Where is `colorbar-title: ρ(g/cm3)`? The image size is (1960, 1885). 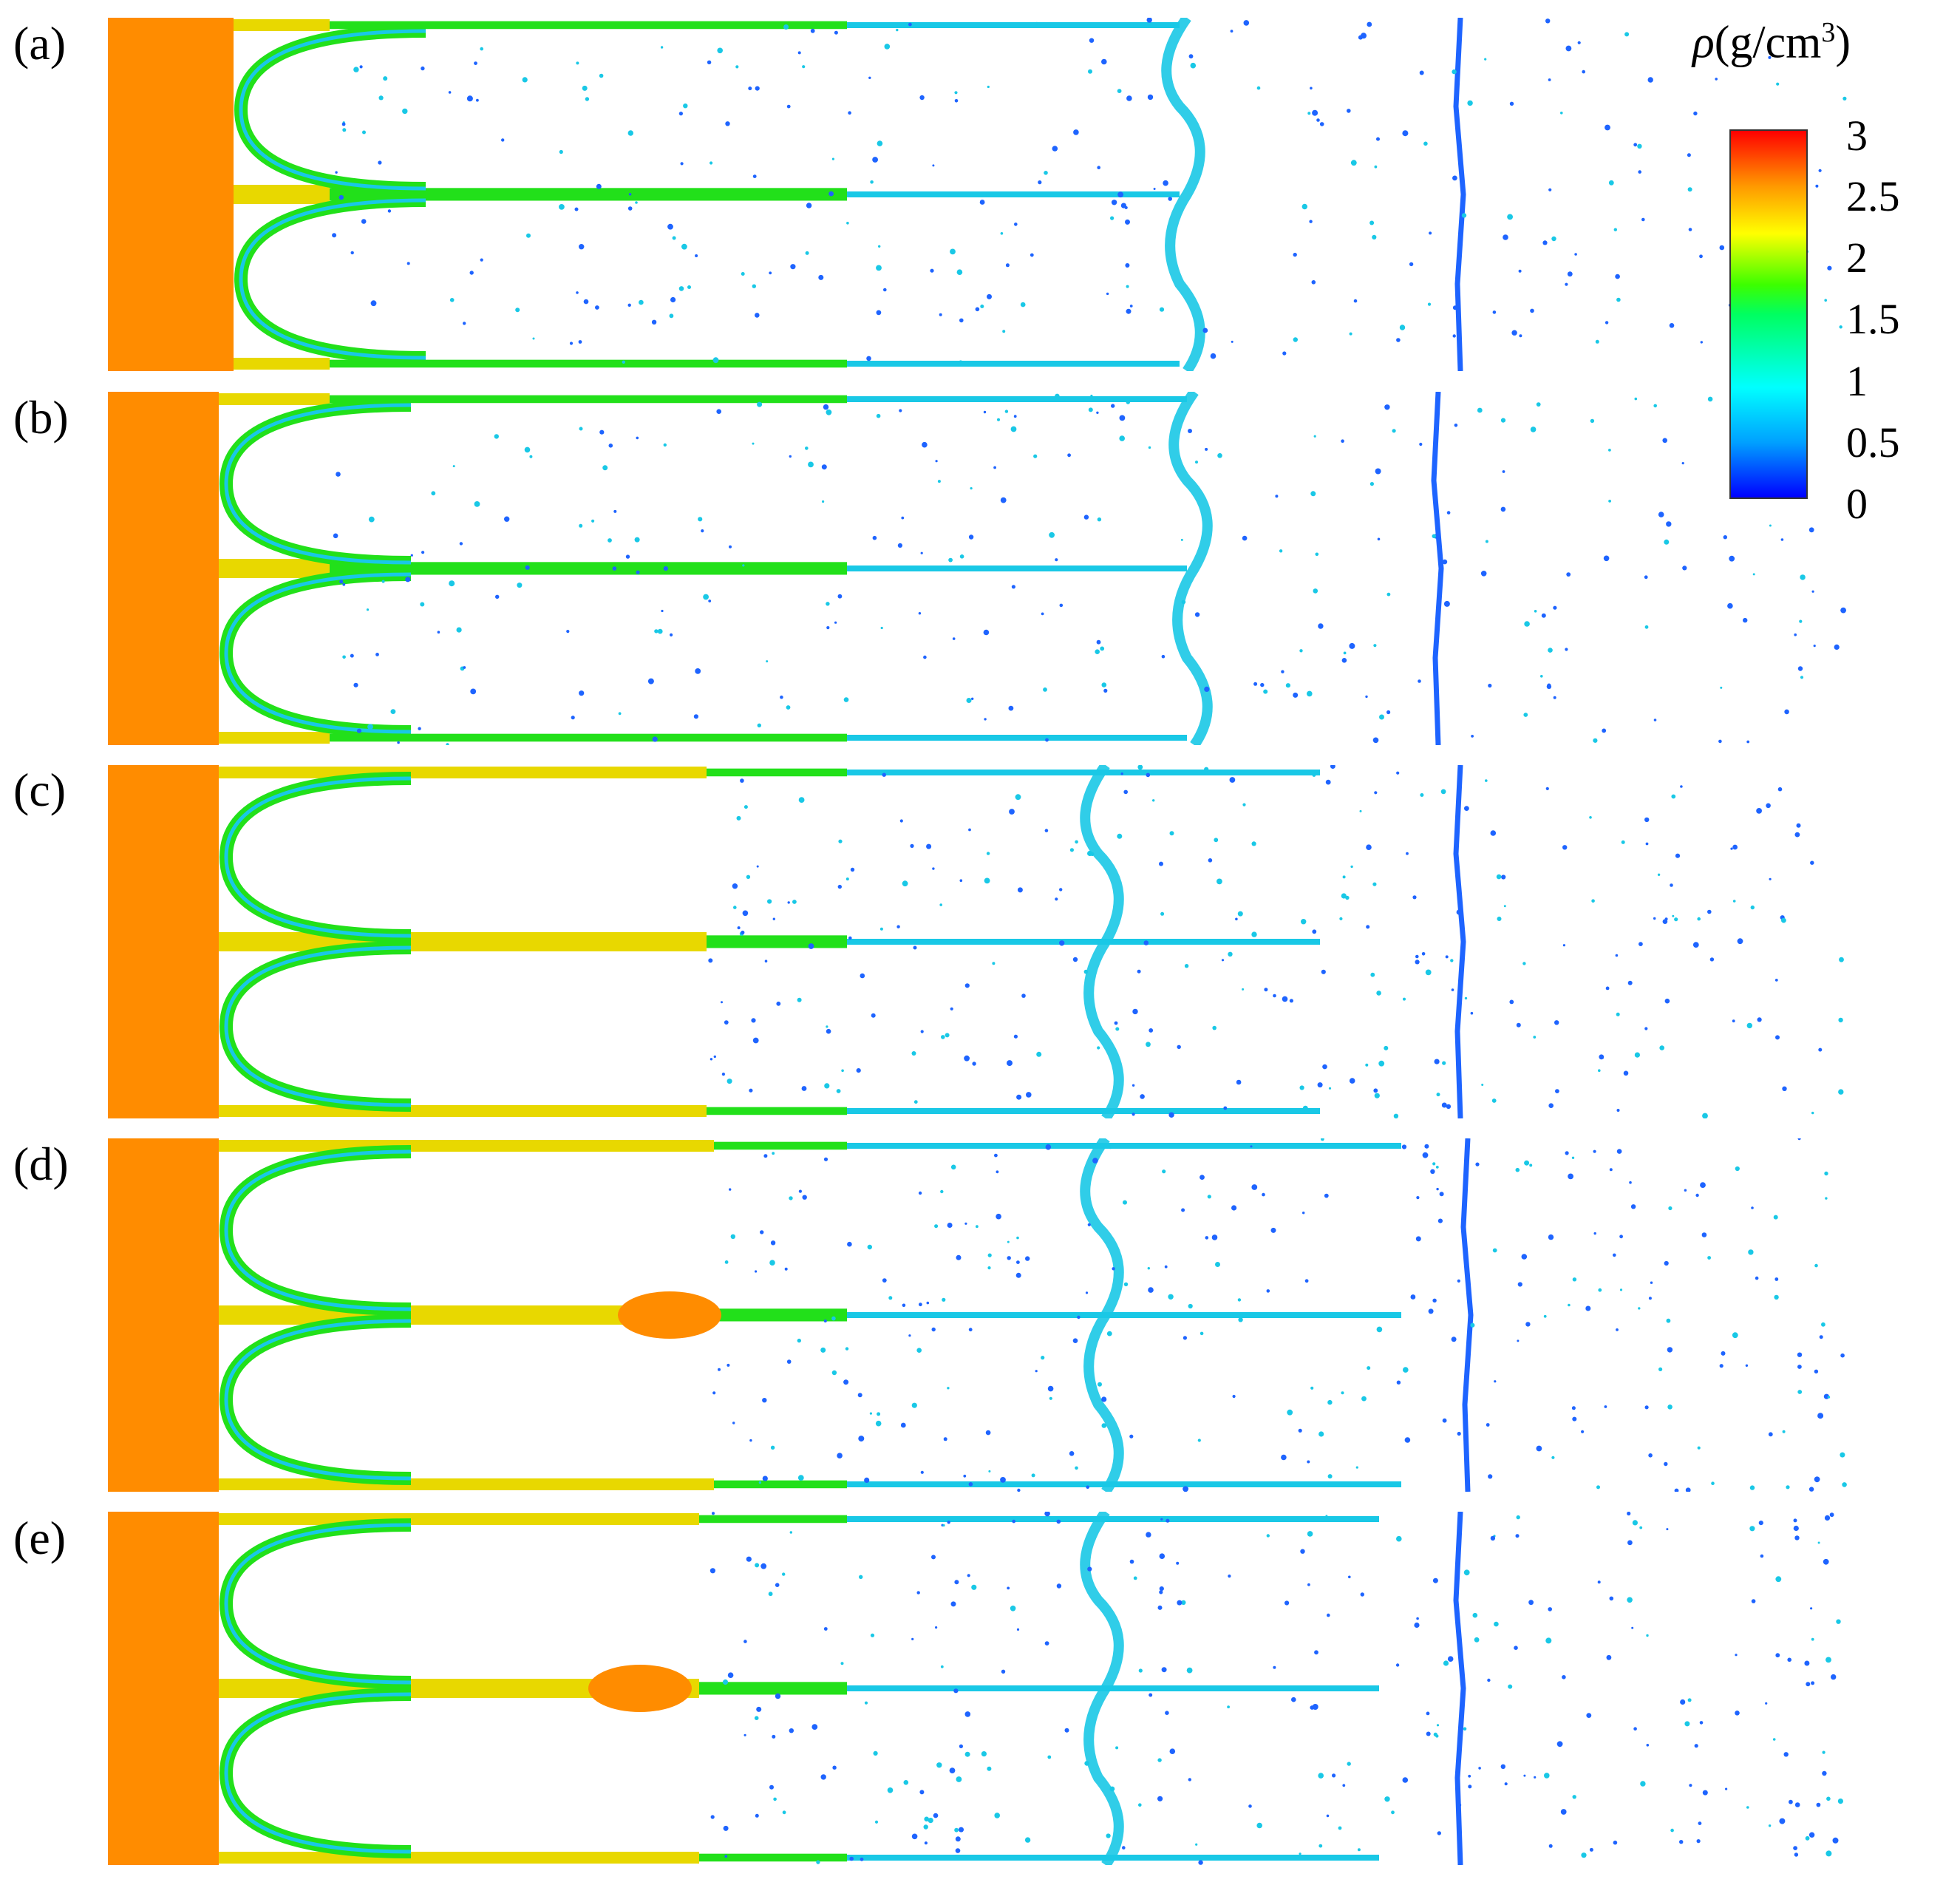 colorbar-title: ρ(g/cm3) is located at coordinates (1771, 43).